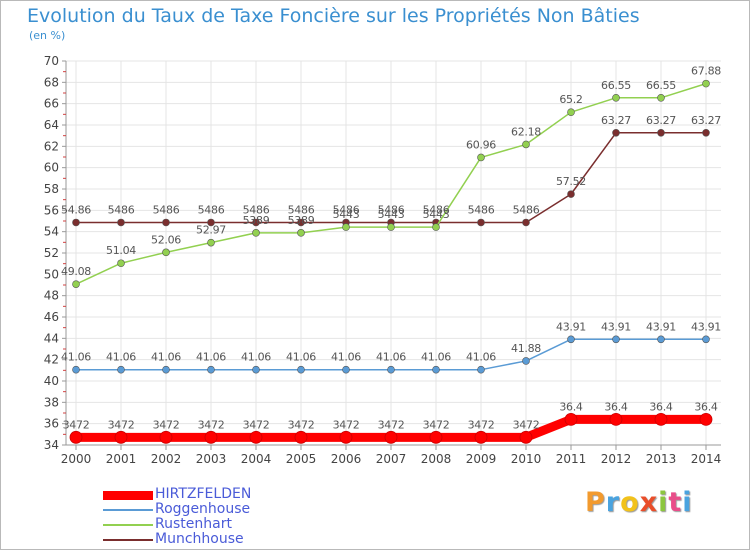 The height and width of the screenshot is (550, 750). I want to click on logo-letter: r, so click(613, 502).